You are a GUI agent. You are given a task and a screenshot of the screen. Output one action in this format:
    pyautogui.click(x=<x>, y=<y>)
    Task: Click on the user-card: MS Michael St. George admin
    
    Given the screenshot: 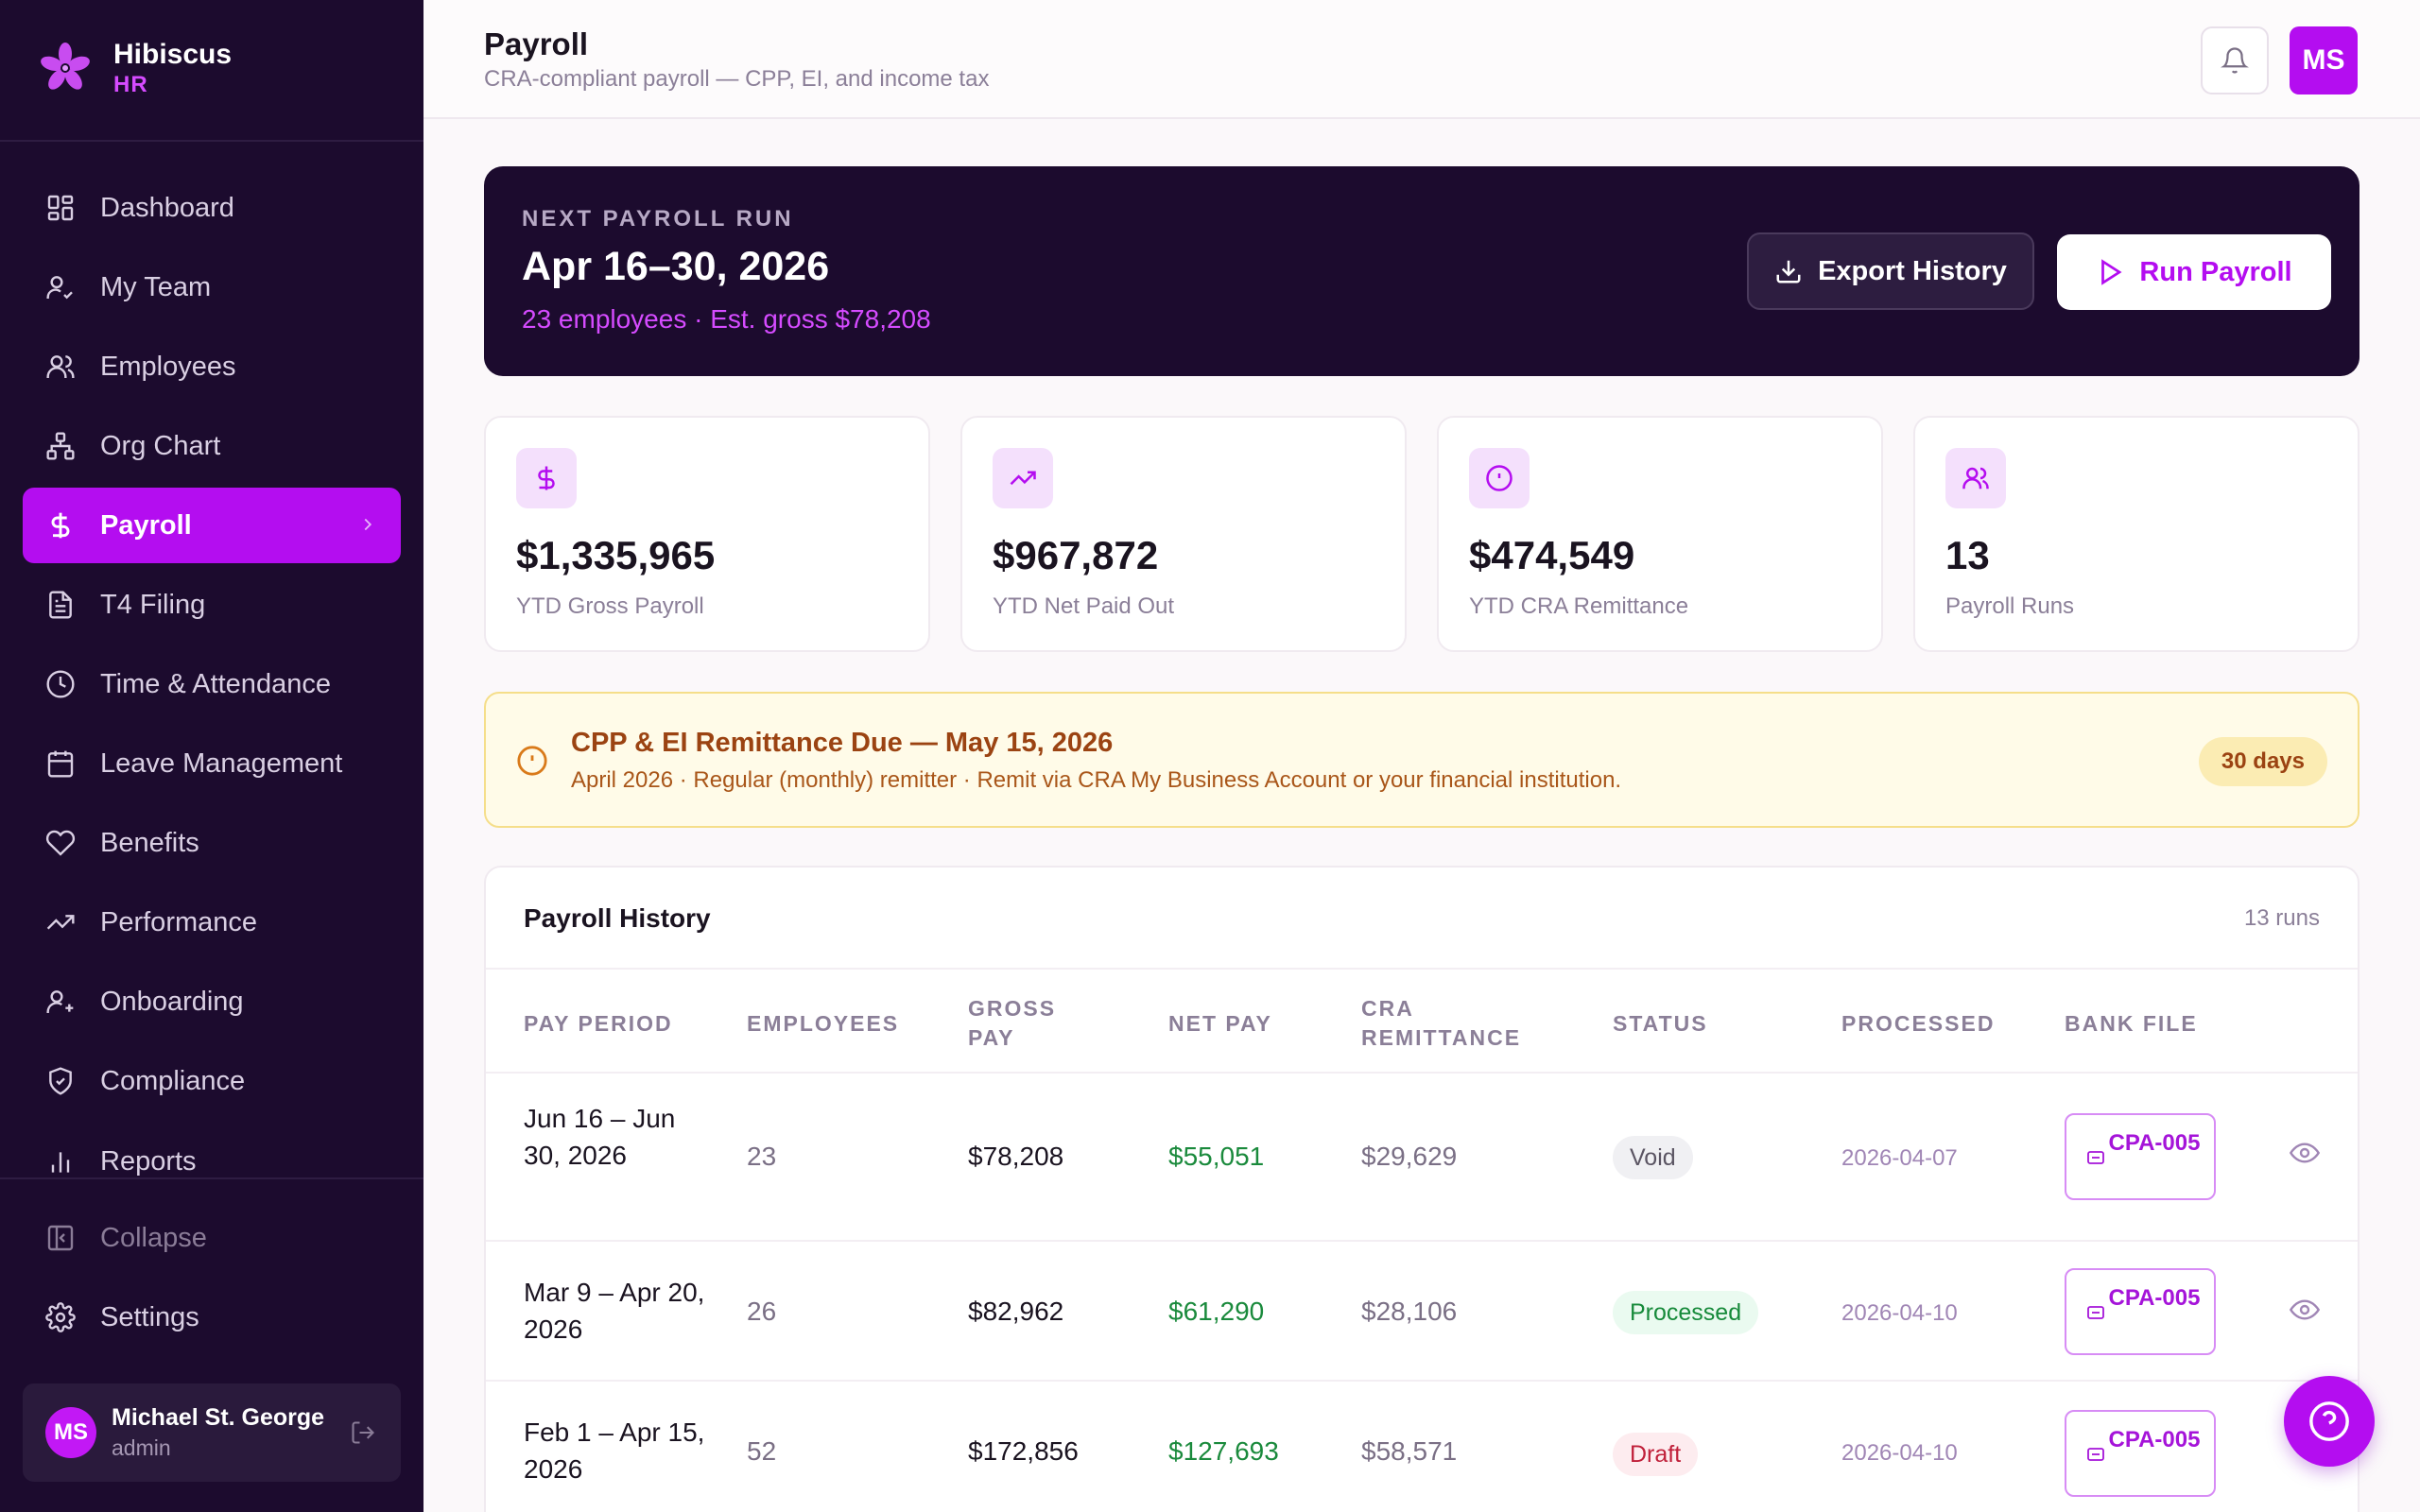 What is the action you would take?
    pyautogui.click(x=212, y=1432)
    